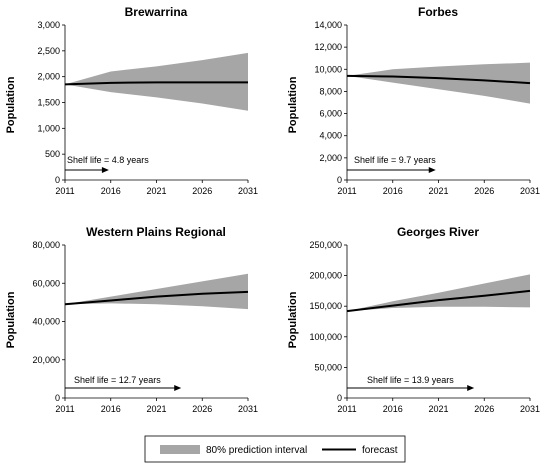 The height and width of the screenshot is (470, 550). Describe the element at coordinates (48, 103) in the screenshot. I see `y-tick-label: 1,500` at that location.